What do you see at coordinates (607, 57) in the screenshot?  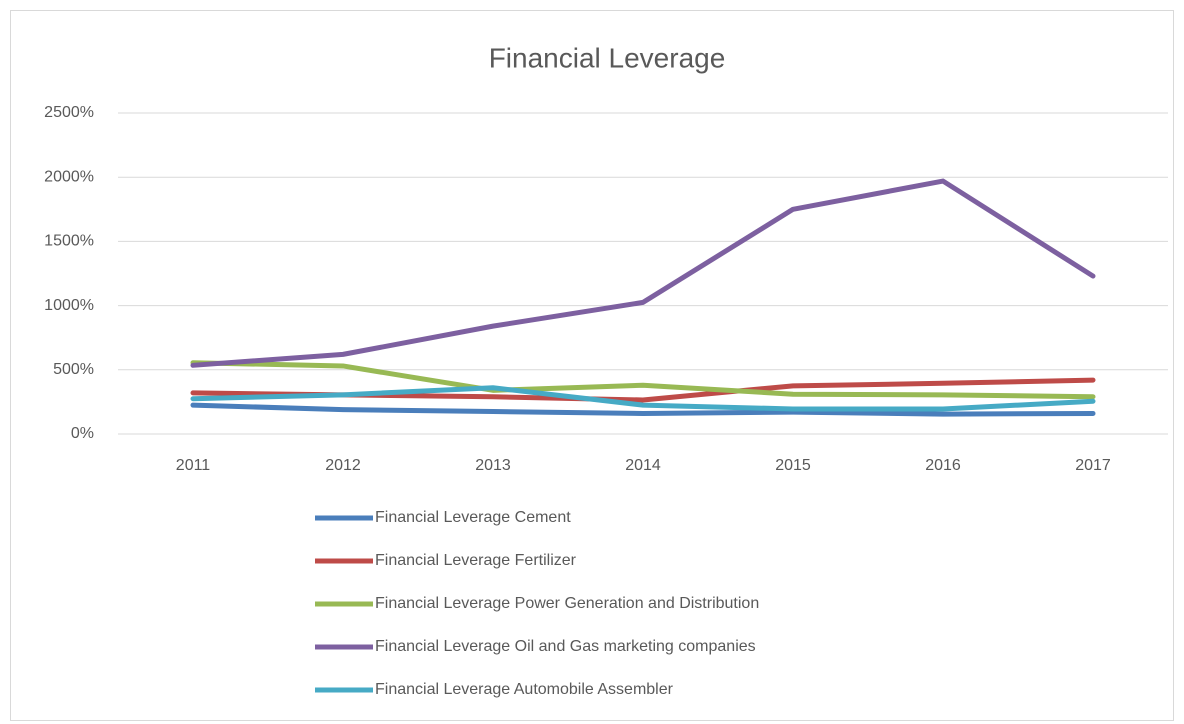 I see `chart-title: Financial Leverage` at bounding box center [607, 57].